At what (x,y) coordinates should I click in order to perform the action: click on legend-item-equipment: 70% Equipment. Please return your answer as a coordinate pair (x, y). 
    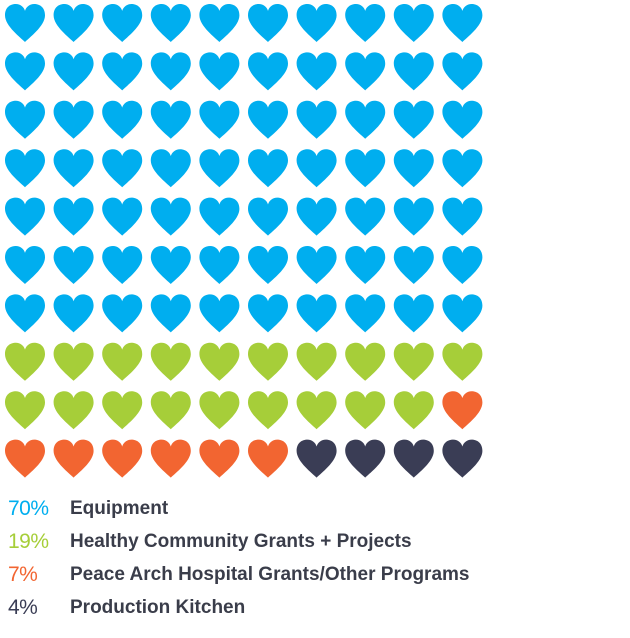
    Looking at the image, I should click on (313, 508).